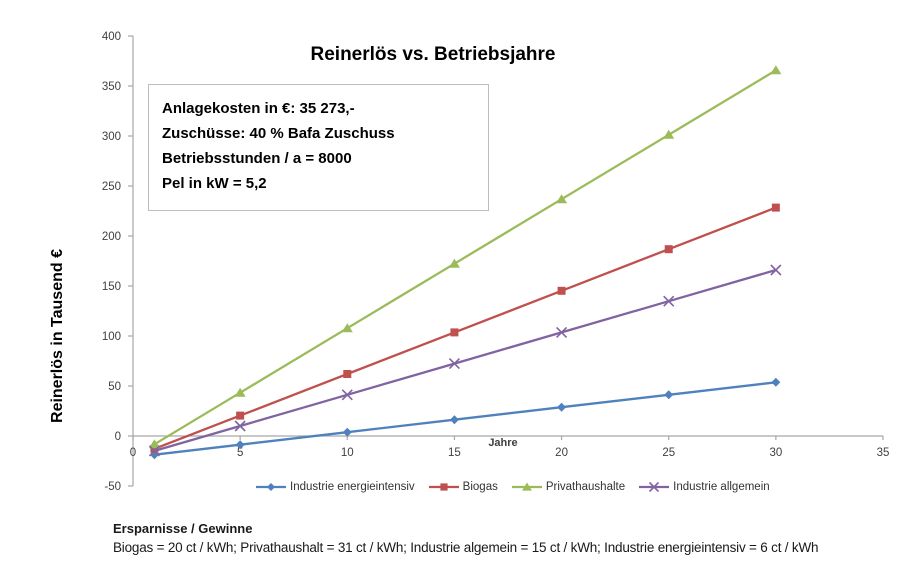  Describe the element at coordinates (111, 87) in the screenshot. I see `y-tick-label: 350` at that location.